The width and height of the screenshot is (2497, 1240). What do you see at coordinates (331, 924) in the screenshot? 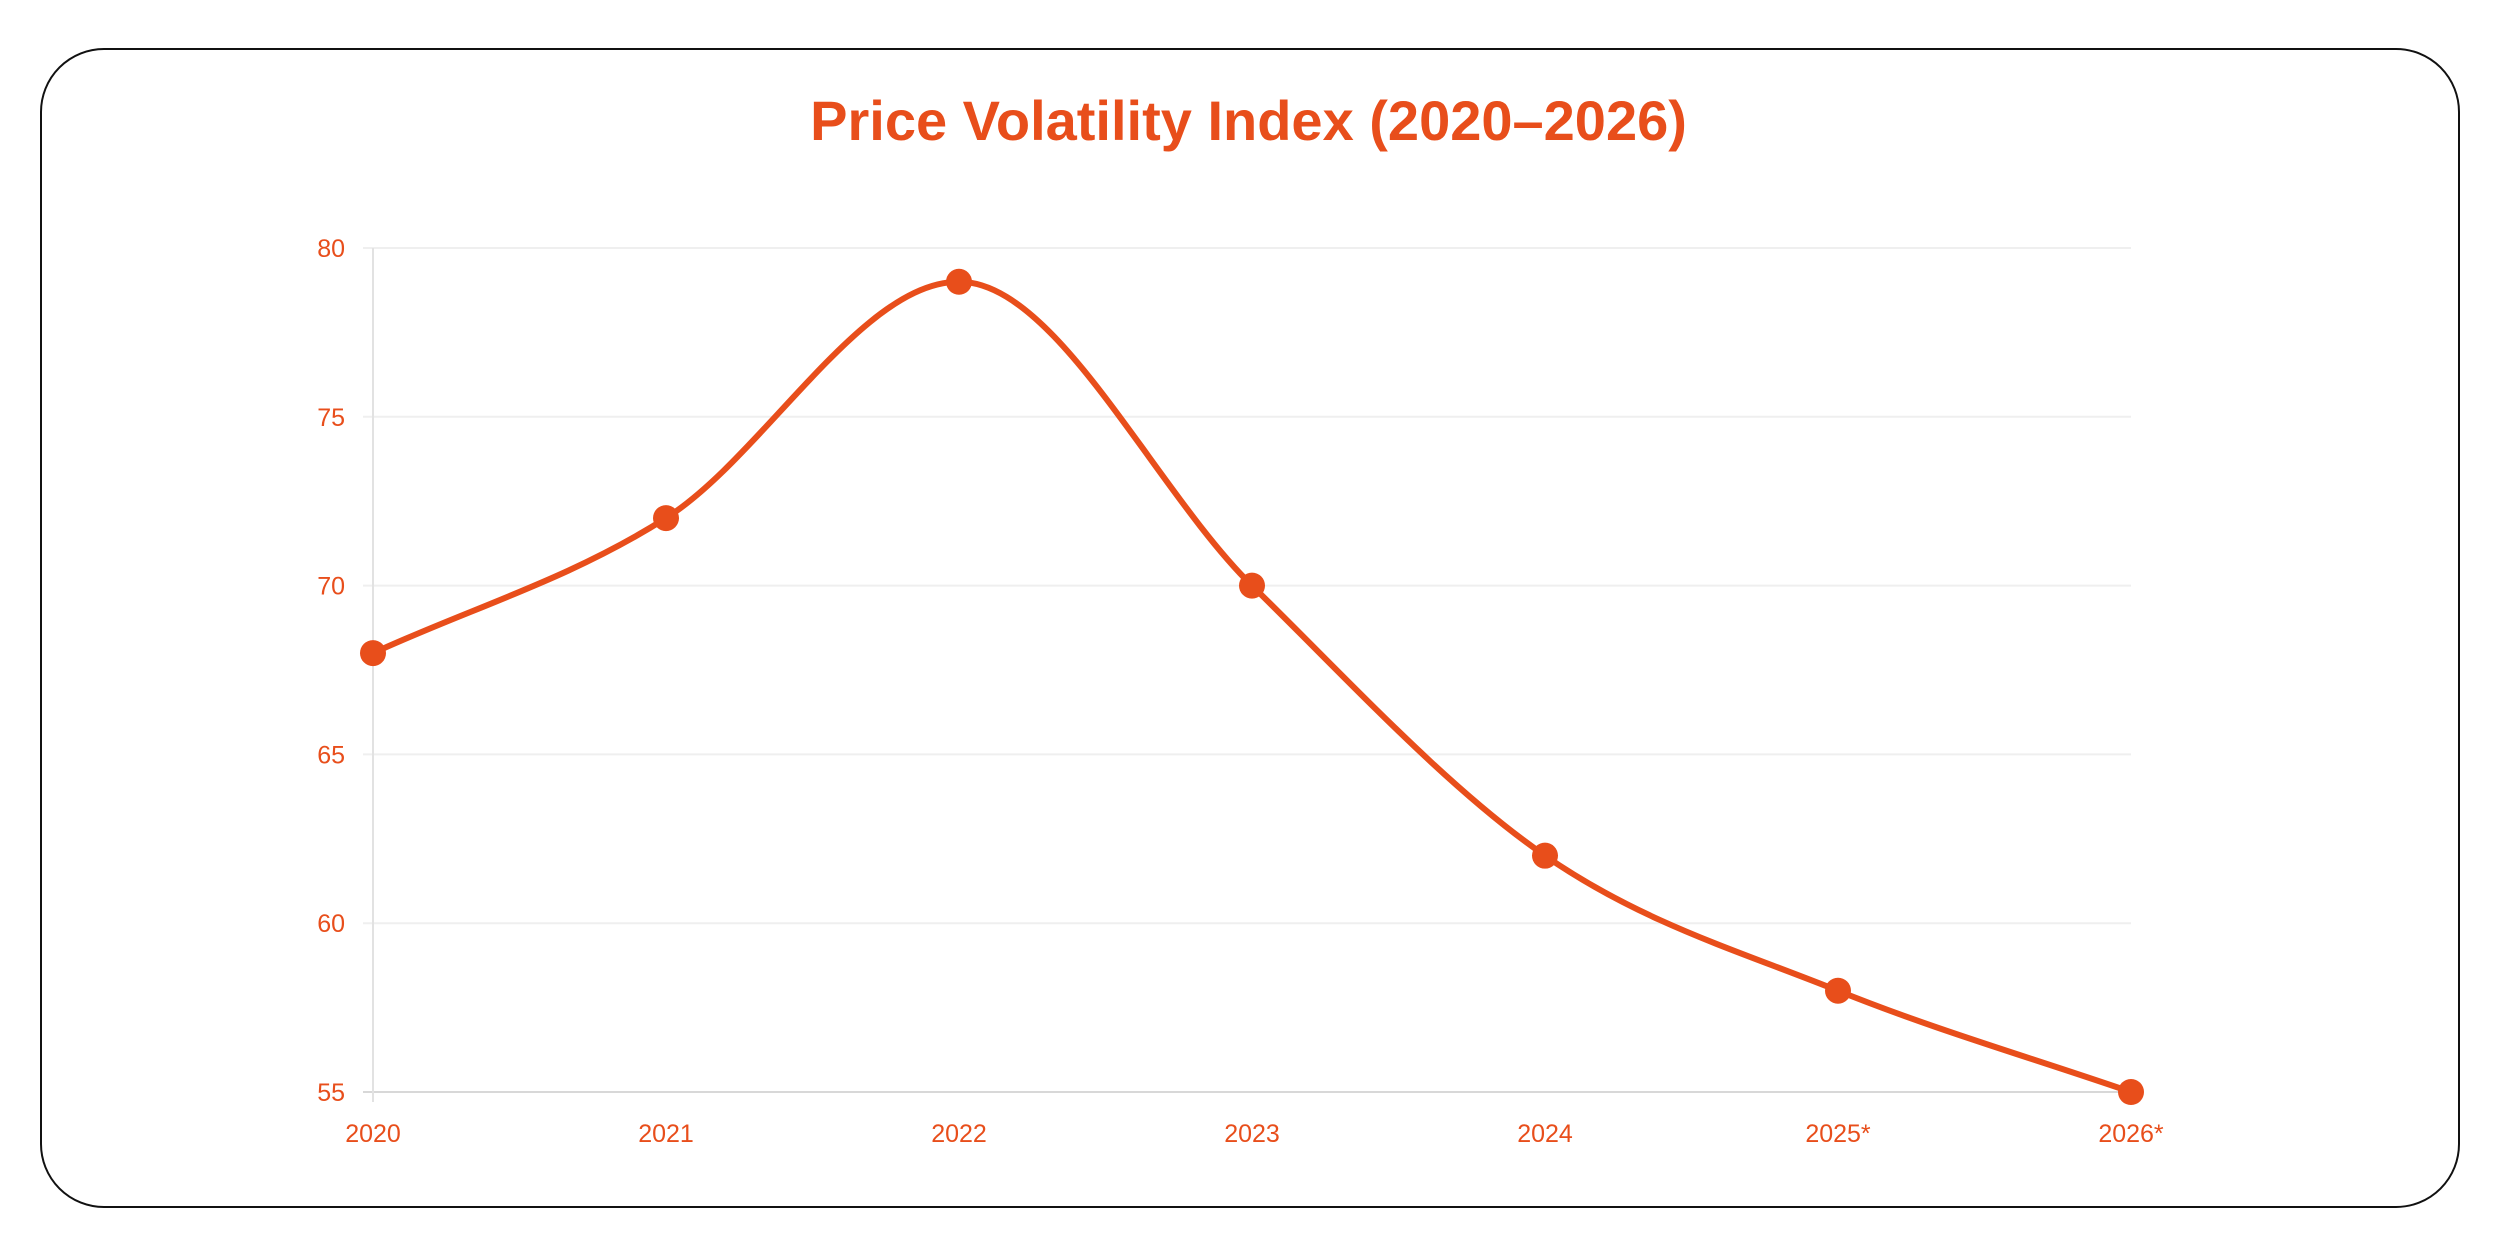
I see `y-tick-label: 60` at bounding box center [331, 924].